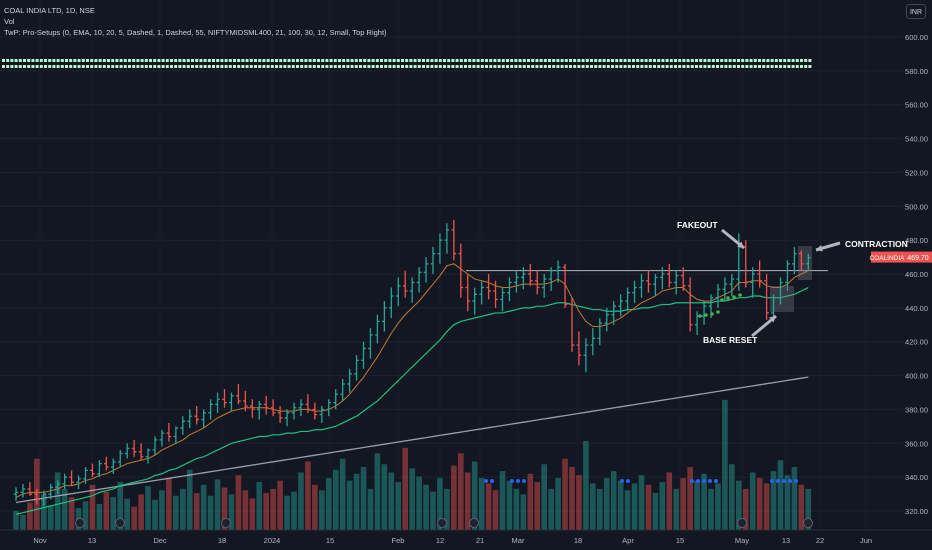 This screenshot has height=550, width=932. Describe the element at coordinates (40, 540) in the screenshot. I see `time-tick-label: Nov` at that location.